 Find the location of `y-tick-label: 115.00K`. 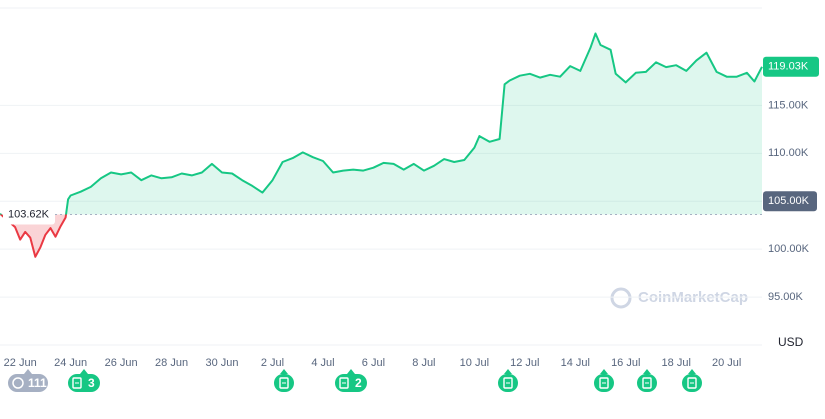

y-tick-label: 115.00K is located at coordinates (788, 105).